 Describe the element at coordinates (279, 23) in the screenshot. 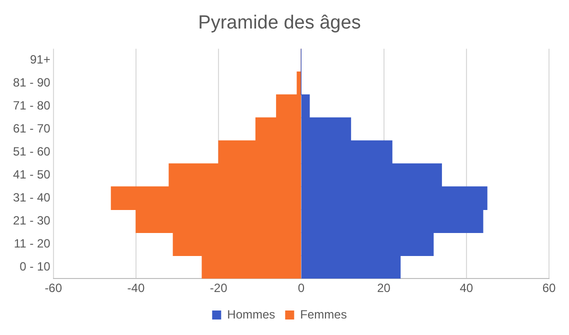

I see `chart-title: Pyramide des âges` at that location.